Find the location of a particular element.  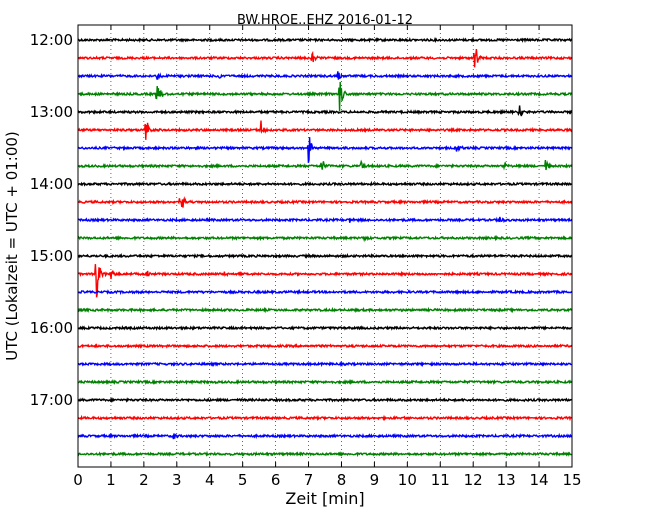

x-tick-label: 4 is located at coordinates (210, 480).